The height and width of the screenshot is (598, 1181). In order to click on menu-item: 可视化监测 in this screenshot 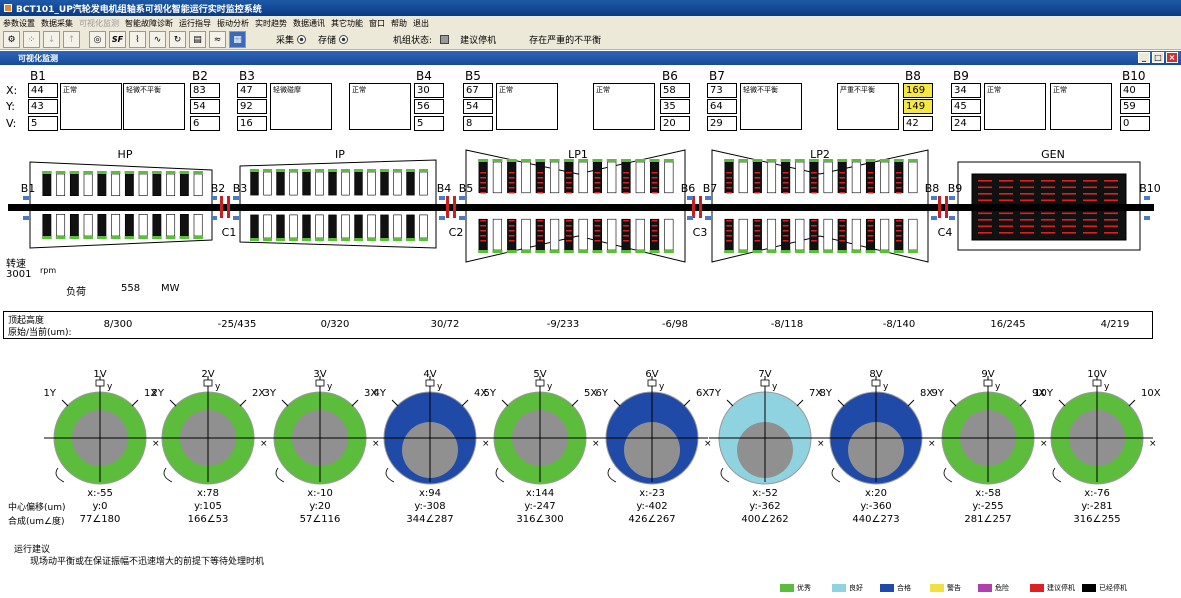, I will do `click(99, 23)`.